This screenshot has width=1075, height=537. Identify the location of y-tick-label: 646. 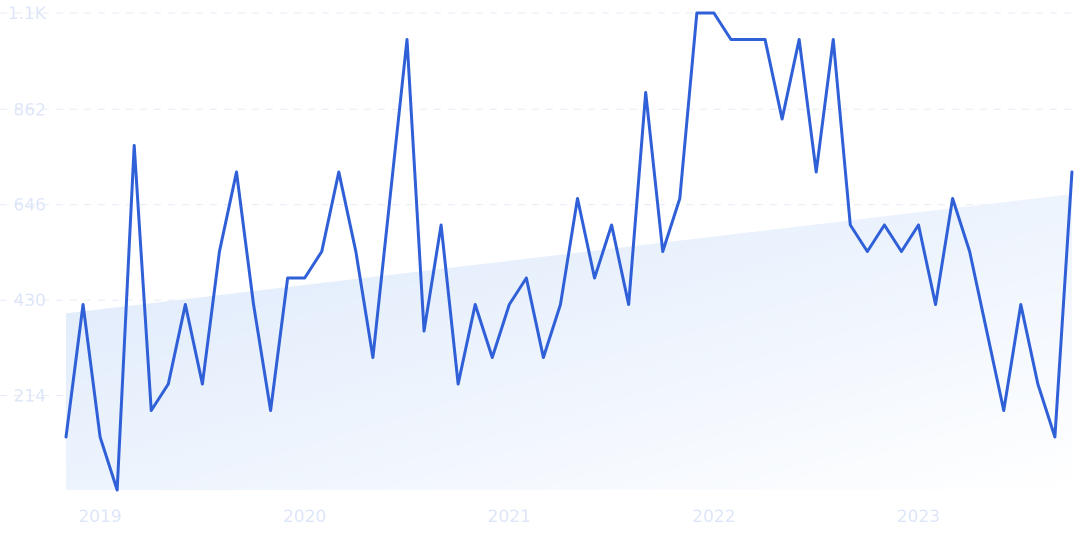
(30, 206).